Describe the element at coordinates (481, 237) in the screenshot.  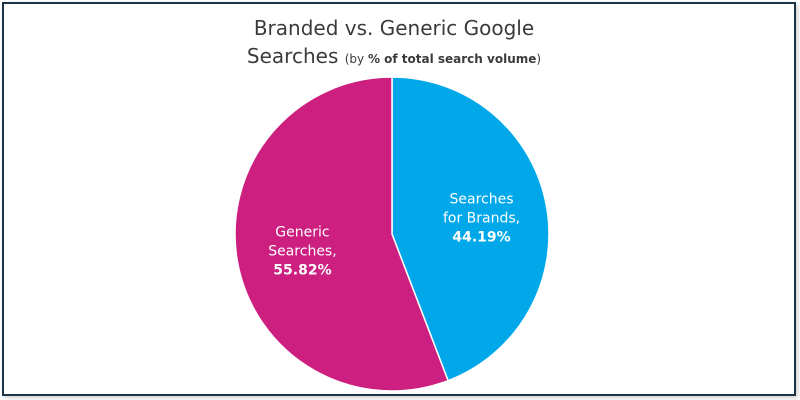
I see `slice-value-0: 44.19%` at that location.